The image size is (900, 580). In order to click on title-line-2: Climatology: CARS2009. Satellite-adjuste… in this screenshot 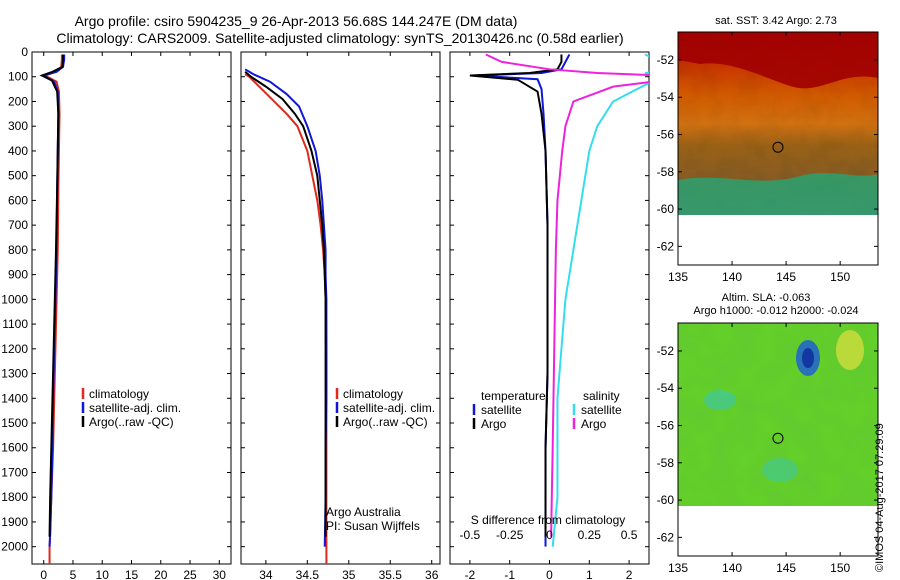, I will do `click(339, 38)`.